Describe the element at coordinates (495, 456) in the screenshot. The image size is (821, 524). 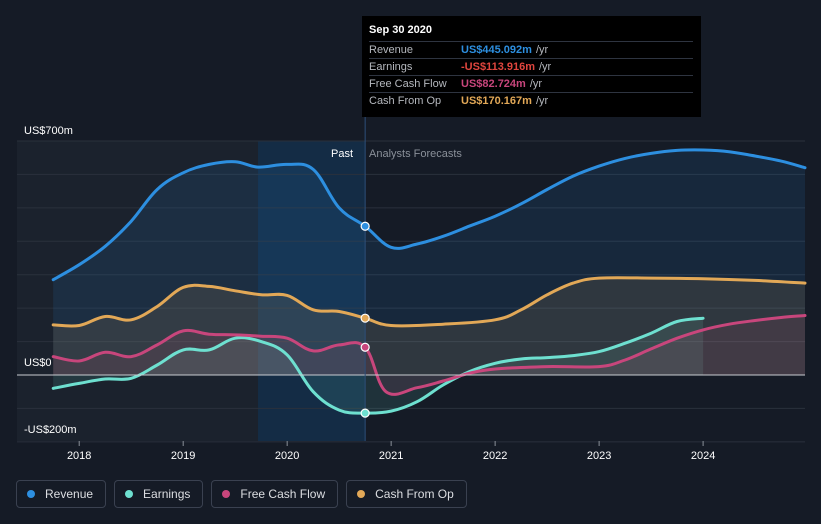
I see `x-tick-label: 2022` at that location.